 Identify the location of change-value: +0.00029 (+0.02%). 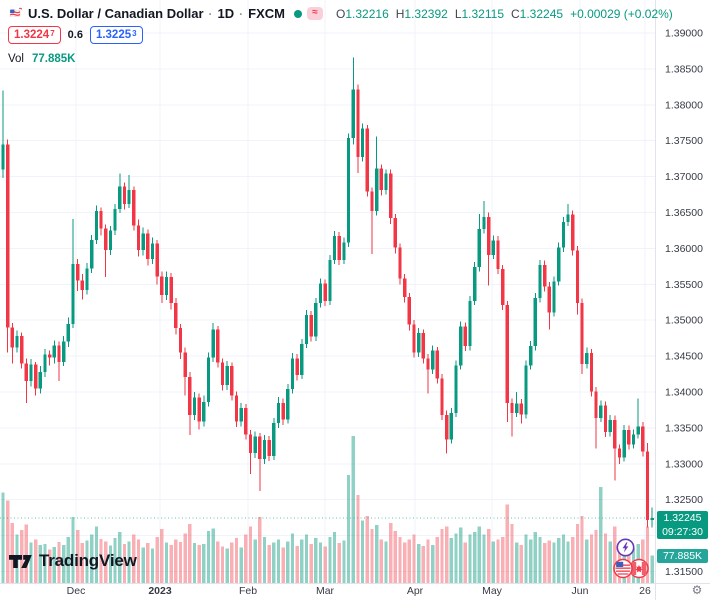
(621, 13).